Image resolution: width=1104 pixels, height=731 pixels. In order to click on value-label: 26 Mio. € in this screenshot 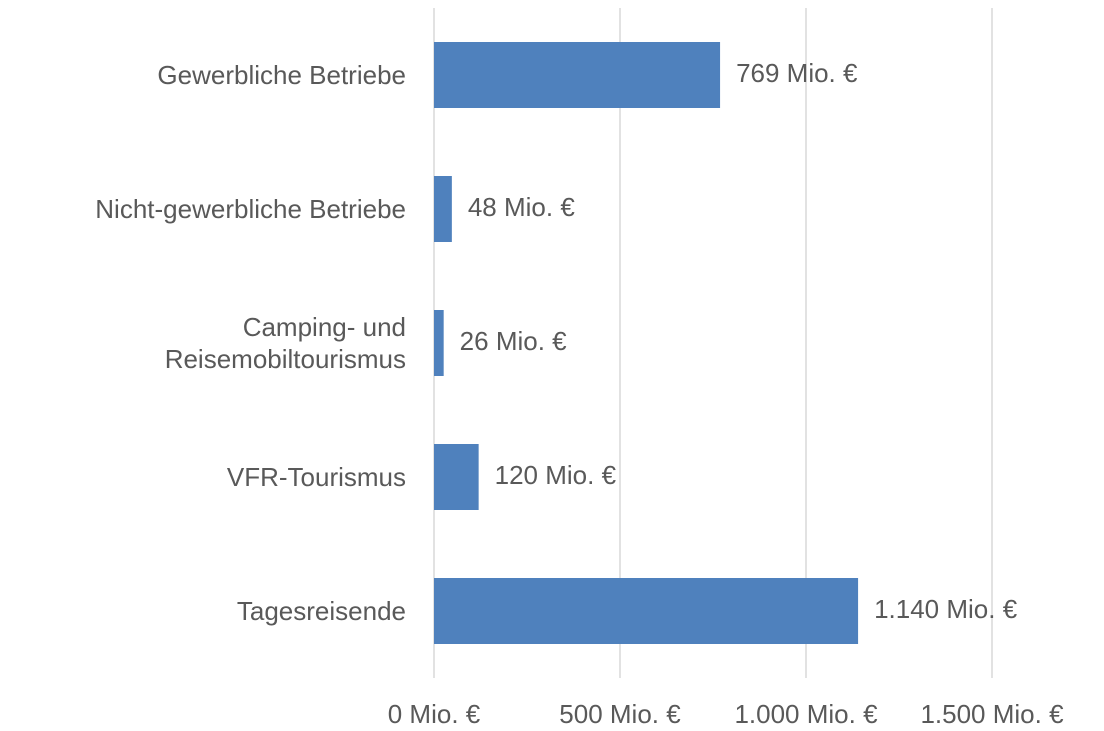, I will do `click(513, 341)`.